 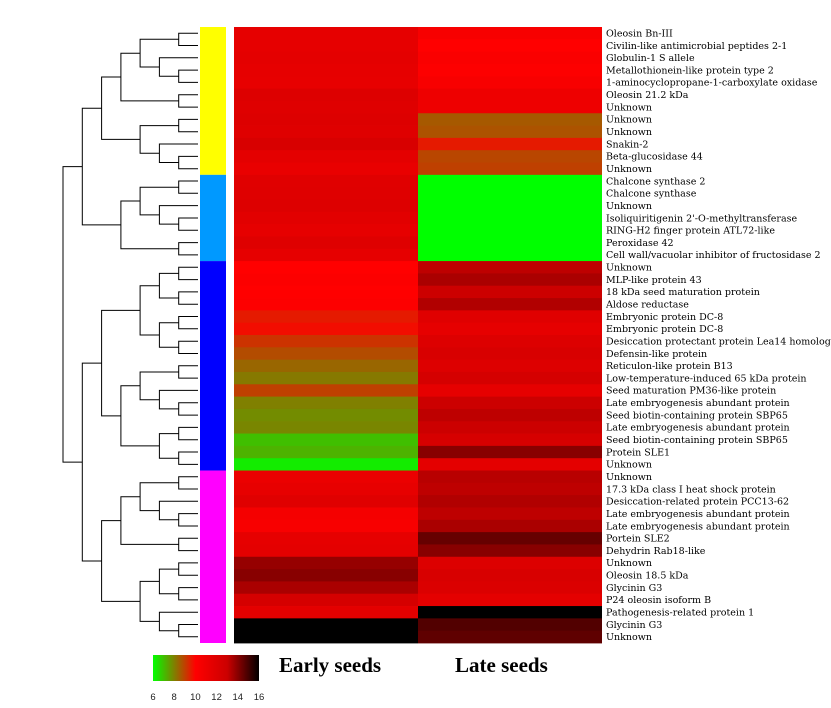 I want to click on cluster-bar-blue, so click(x=213, y=366).